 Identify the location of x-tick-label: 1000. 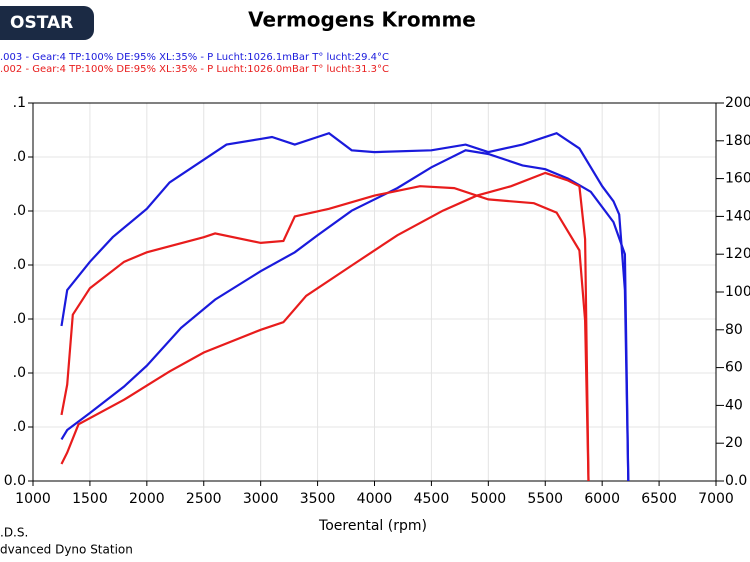
(33, 499).